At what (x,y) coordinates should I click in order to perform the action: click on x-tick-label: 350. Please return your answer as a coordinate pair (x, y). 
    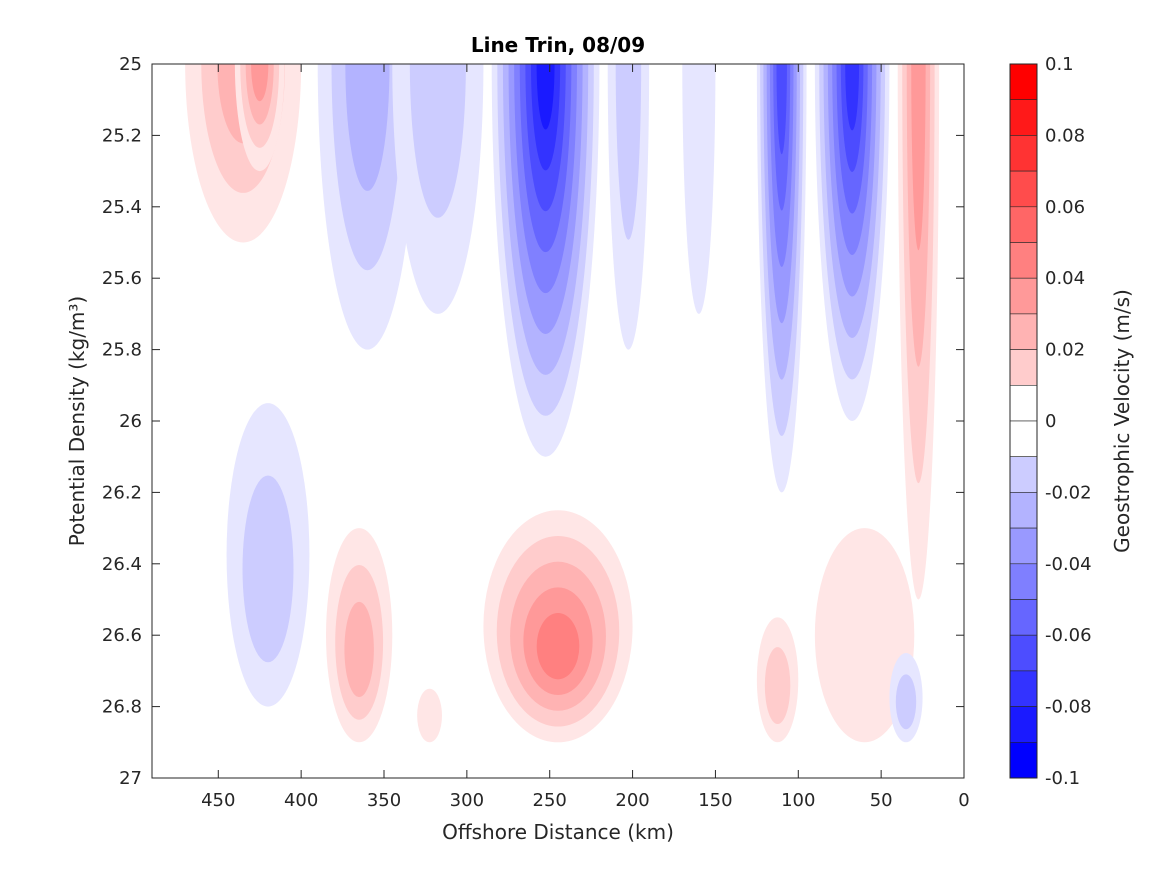
    Looking at the image, I should click on (384, 800).